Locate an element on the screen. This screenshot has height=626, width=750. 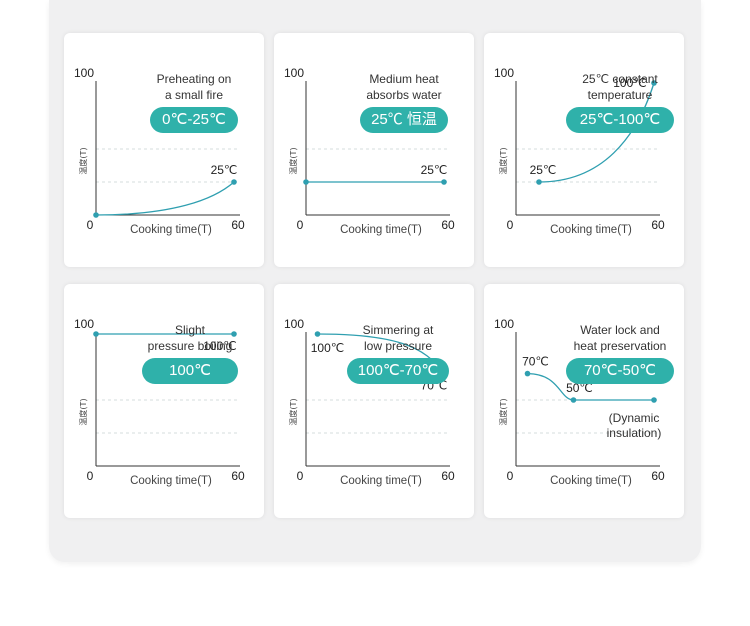
temperature-badge: 100℃-70℃ is located at coordinates (398, 371).